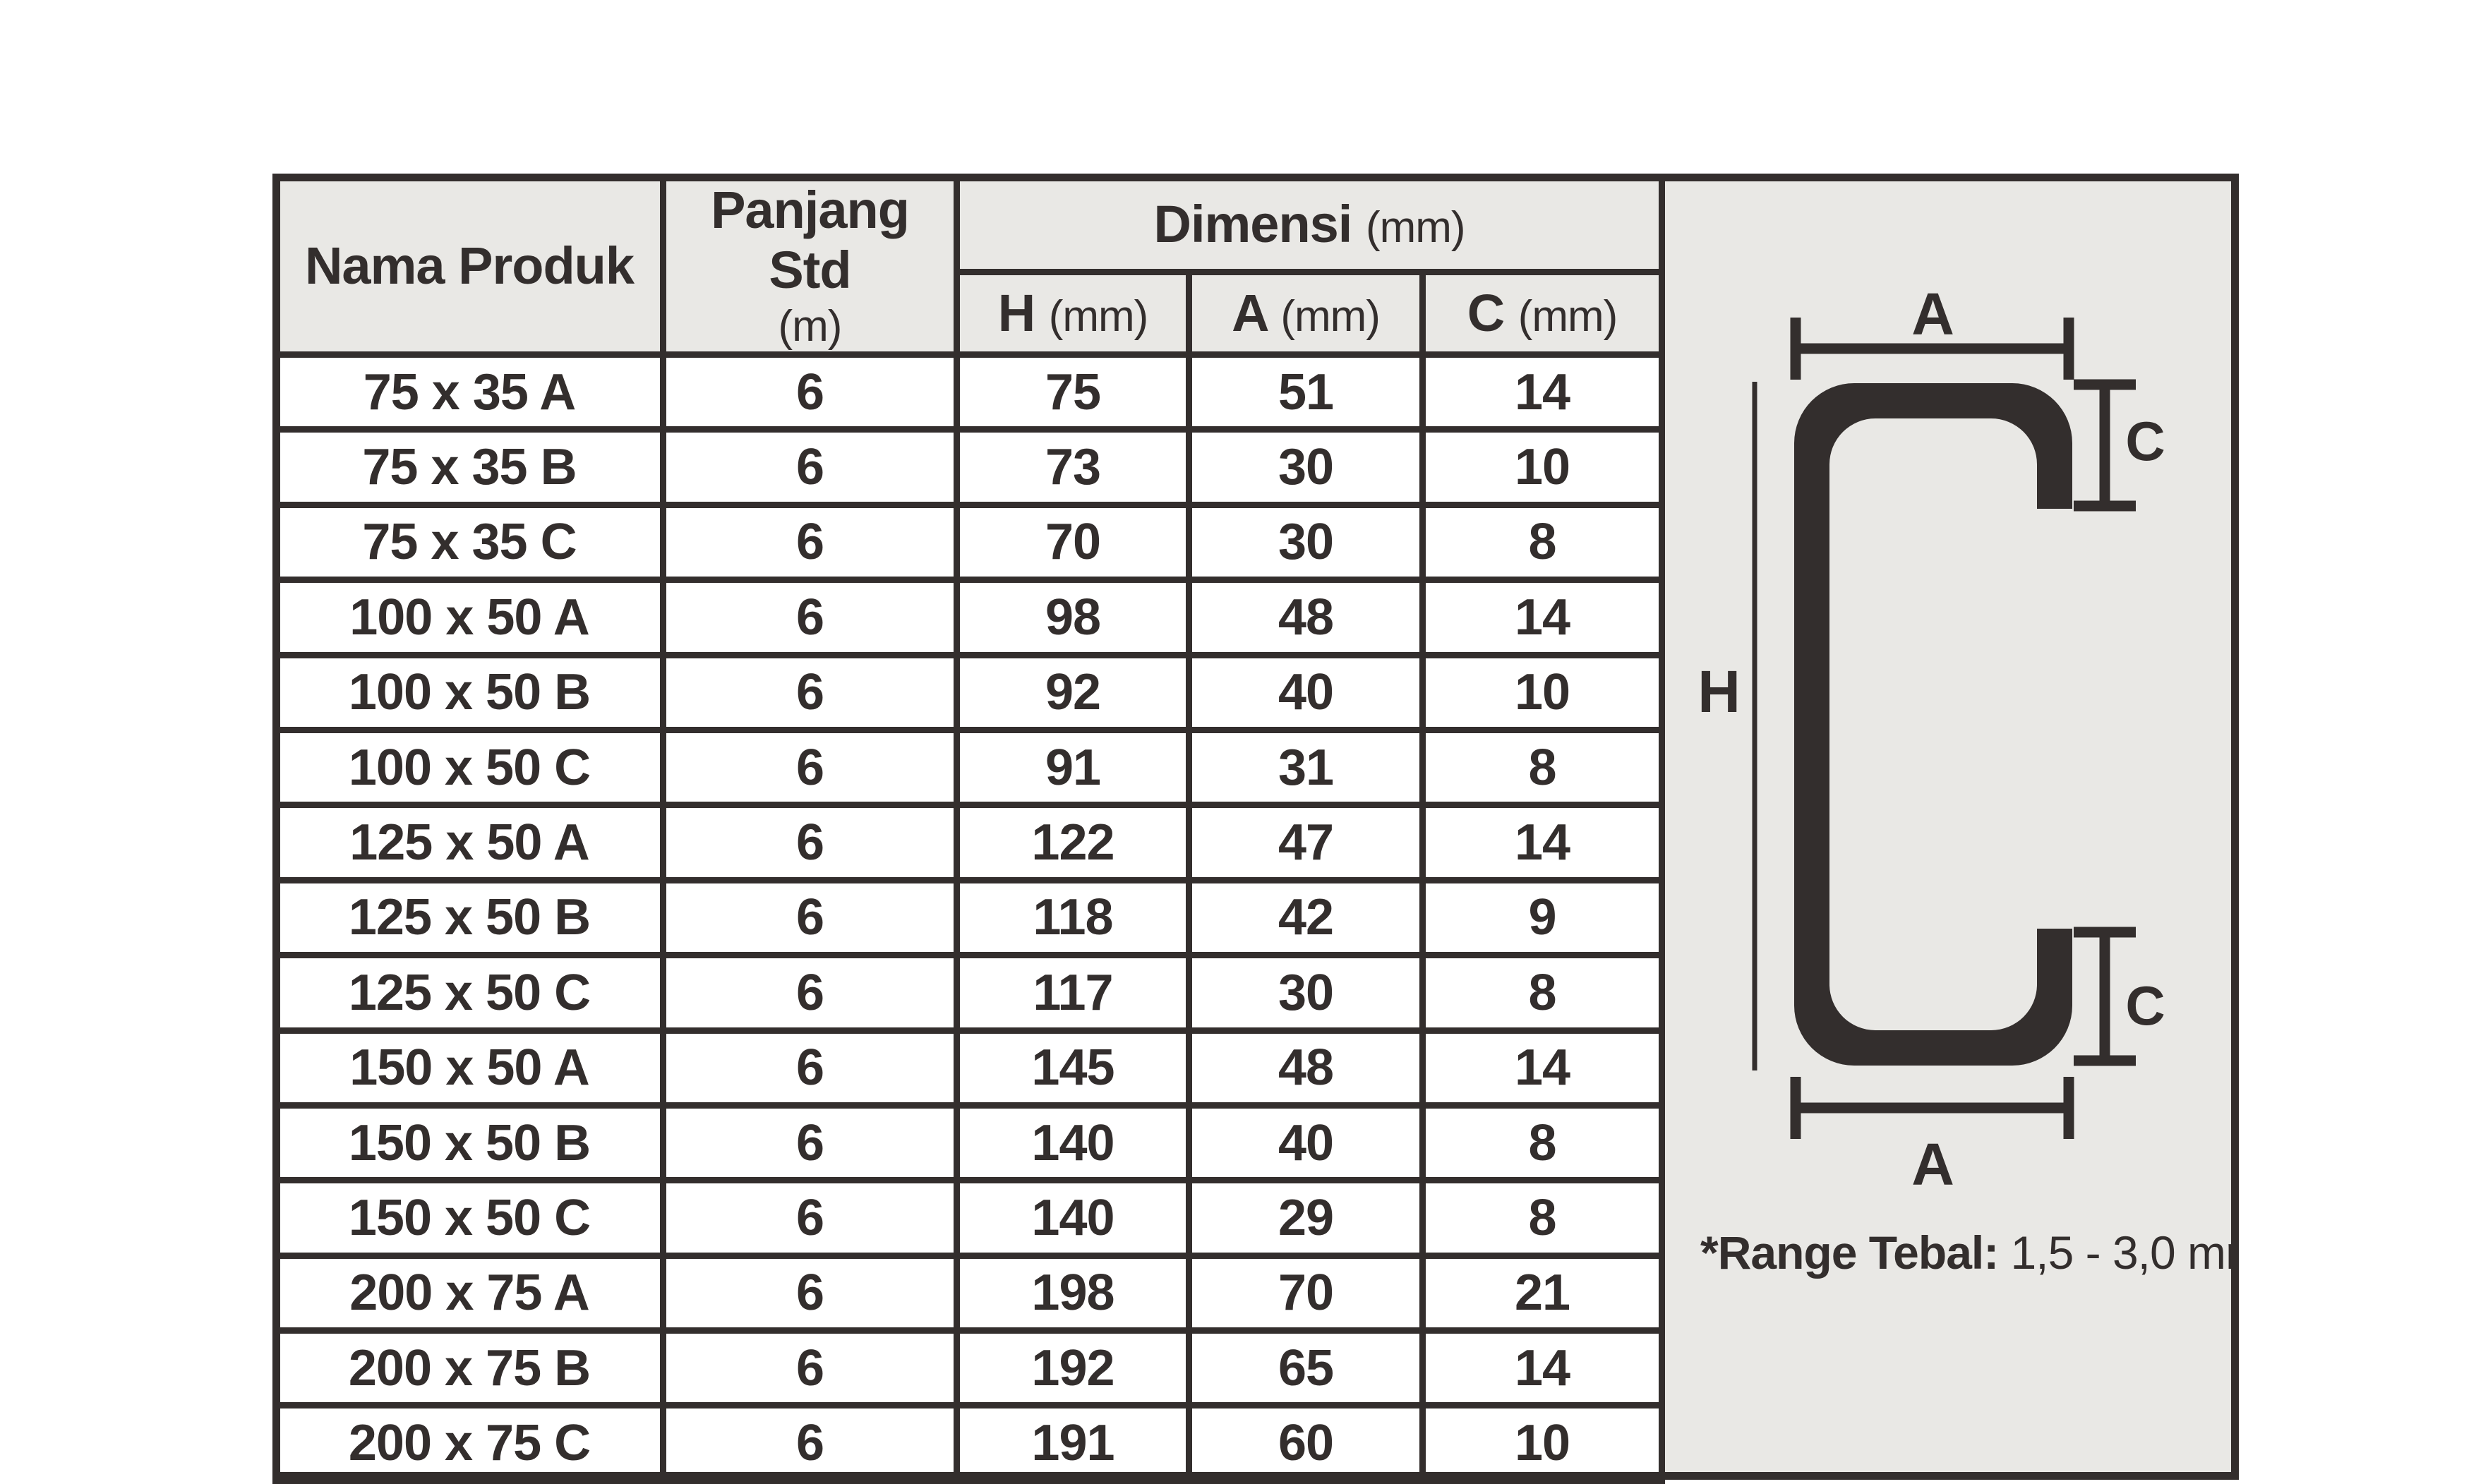  Describe the element at coordinates (1932, 1164) in the screenshot. I see `label-a-bottom: A` at that location.